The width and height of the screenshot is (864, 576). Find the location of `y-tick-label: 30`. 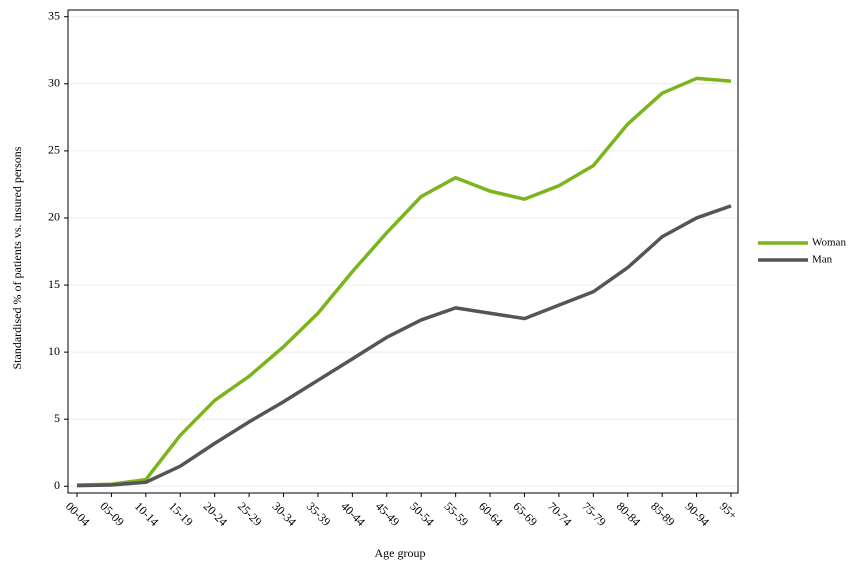

y-tick-label: 30 is located at coordinates (54, 83).